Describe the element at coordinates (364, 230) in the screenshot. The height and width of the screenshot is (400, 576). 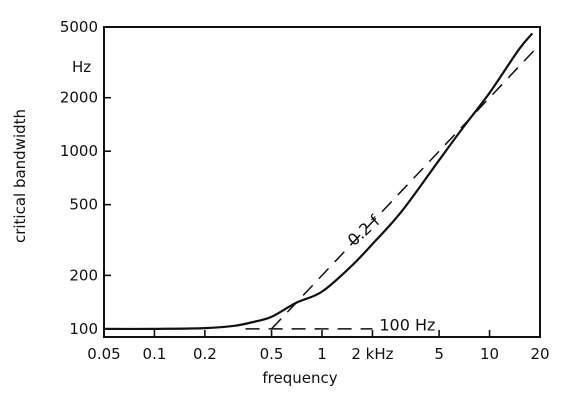
I see `annotation-label: 0.2 f` at that location.